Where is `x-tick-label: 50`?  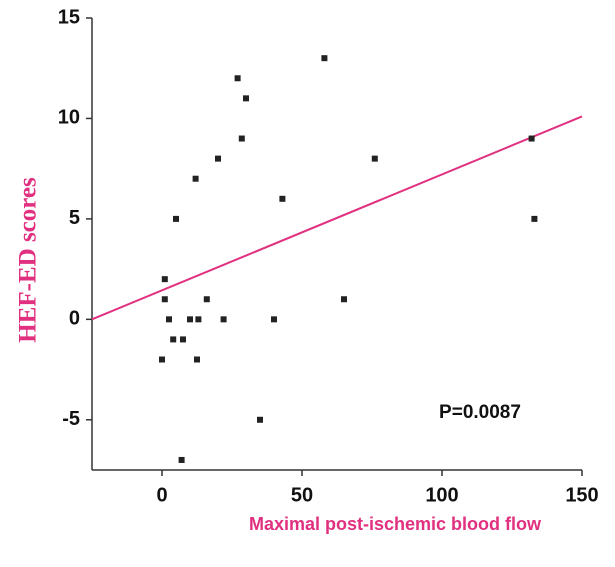
x-tick-label: 50 is located at coordinates (302, 495).